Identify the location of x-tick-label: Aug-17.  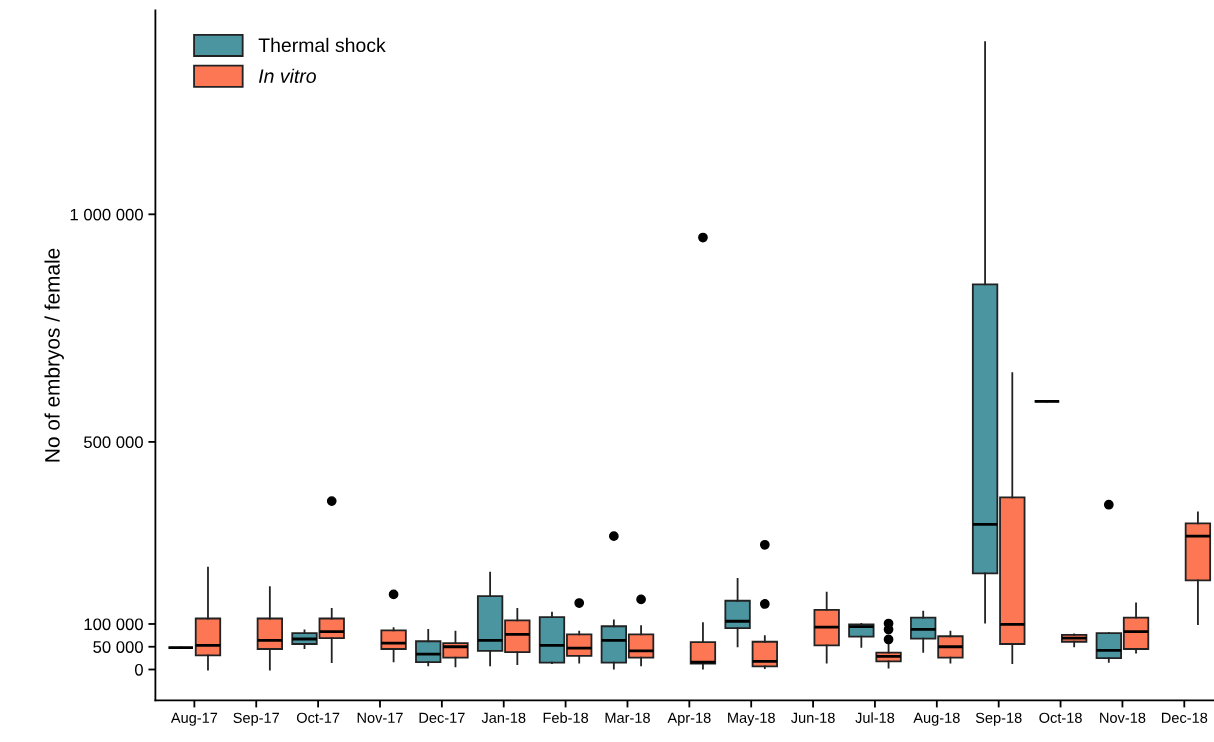
(194, 719).